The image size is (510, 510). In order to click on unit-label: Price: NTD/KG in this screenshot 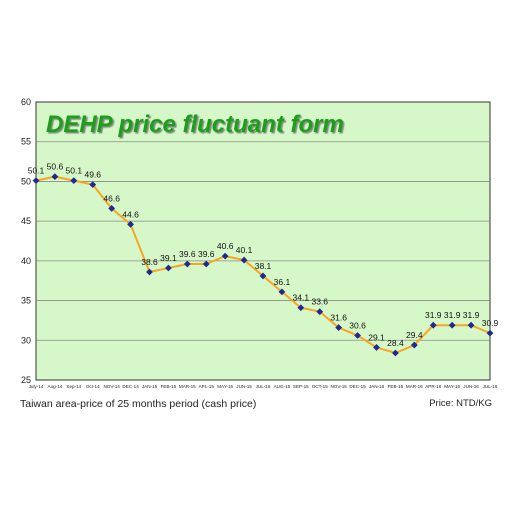, I will do `click(460, 403)`.